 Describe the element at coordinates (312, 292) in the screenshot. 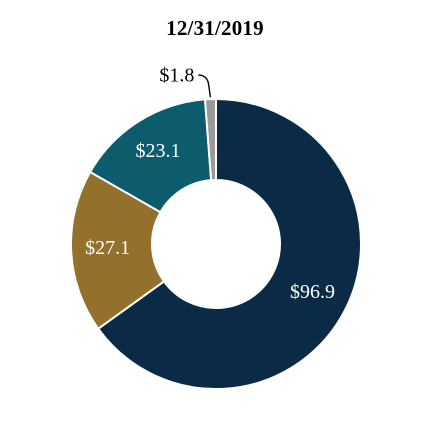

I see `slice-label-0: $96.9` at that location.